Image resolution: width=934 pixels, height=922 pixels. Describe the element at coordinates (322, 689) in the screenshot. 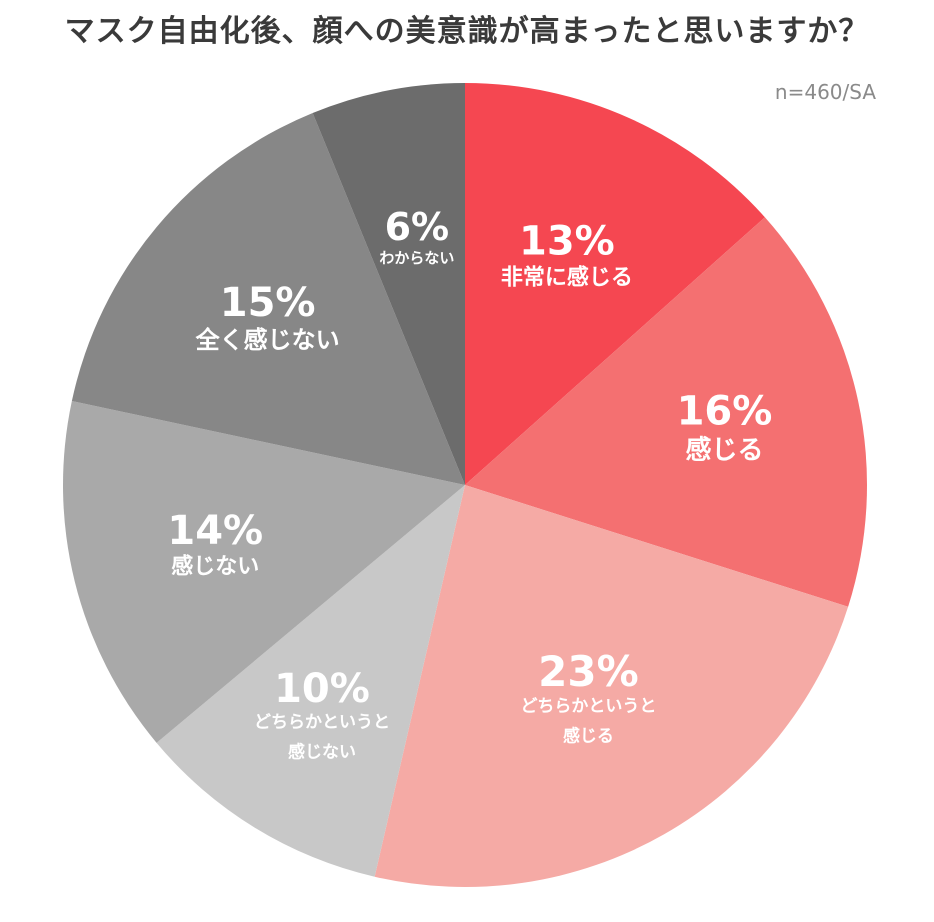

I see `slice-percent-label-4: 10%` at that location.